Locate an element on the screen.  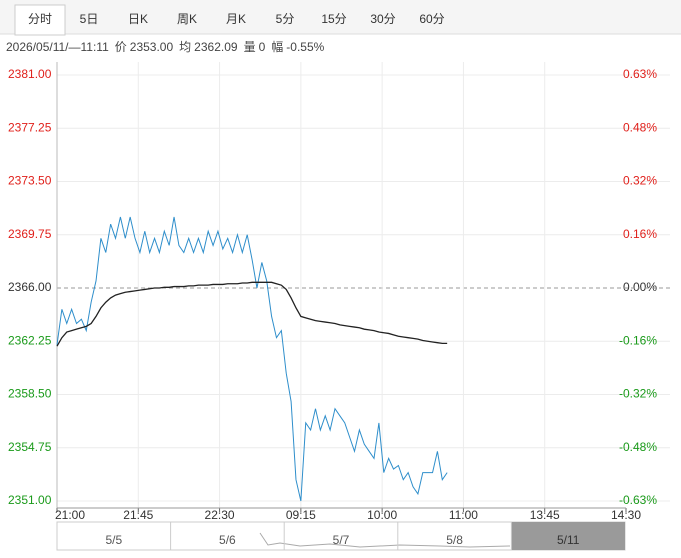
x-tick-label: 14:30 is located at coordinates (626, 515).